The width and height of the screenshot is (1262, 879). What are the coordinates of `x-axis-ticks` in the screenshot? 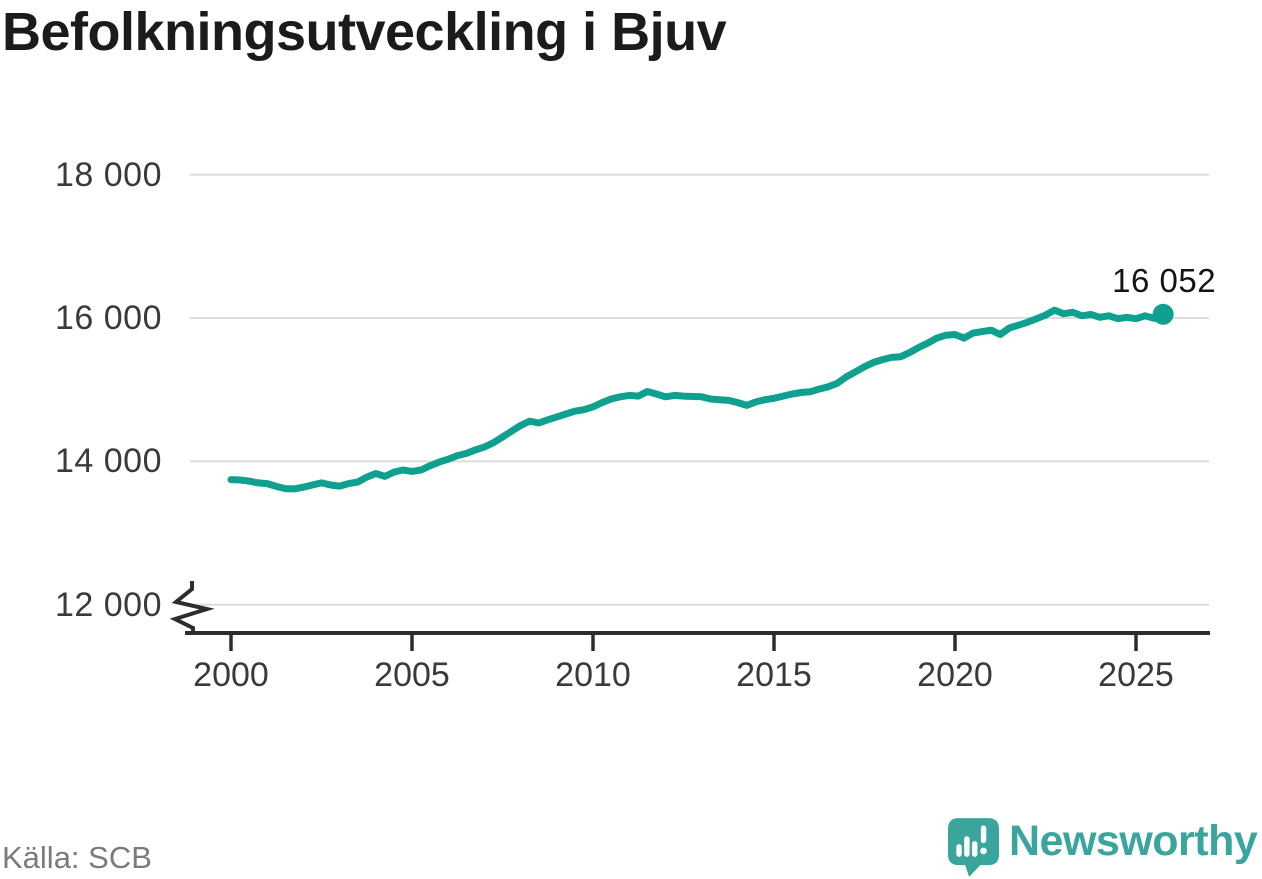 It's located at (683, 643).